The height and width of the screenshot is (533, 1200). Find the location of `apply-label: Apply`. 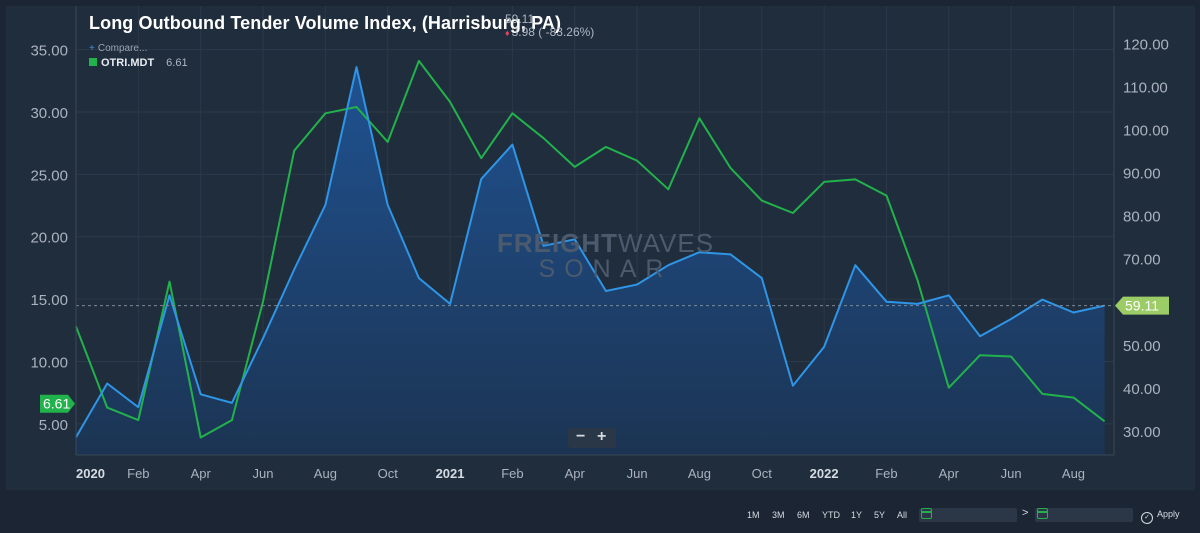

apply-label: Apply is located at coordinates (1168, 514).